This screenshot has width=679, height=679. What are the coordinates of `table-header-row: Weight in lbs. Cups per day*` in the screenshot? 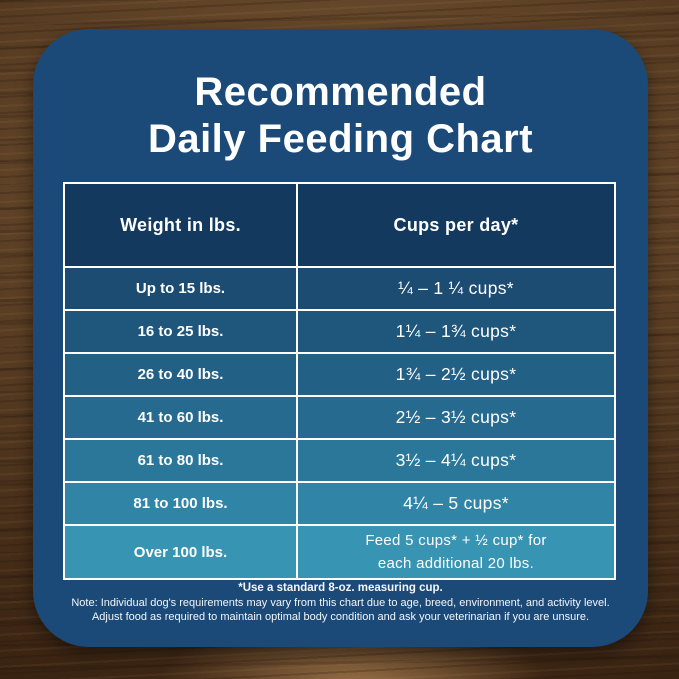 It's located at (339, 225).